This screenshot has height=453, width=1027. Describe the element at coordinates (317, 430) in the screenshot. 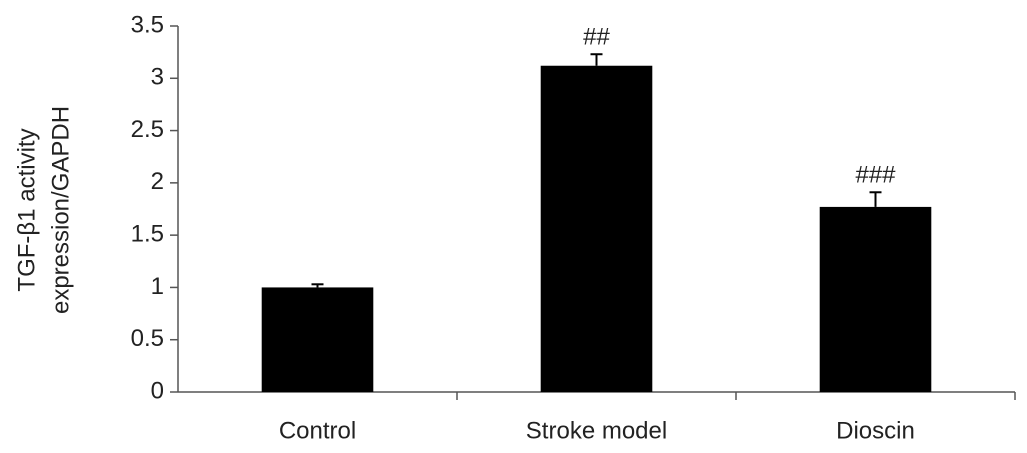

I see `x-tick-label: Control` at that location.